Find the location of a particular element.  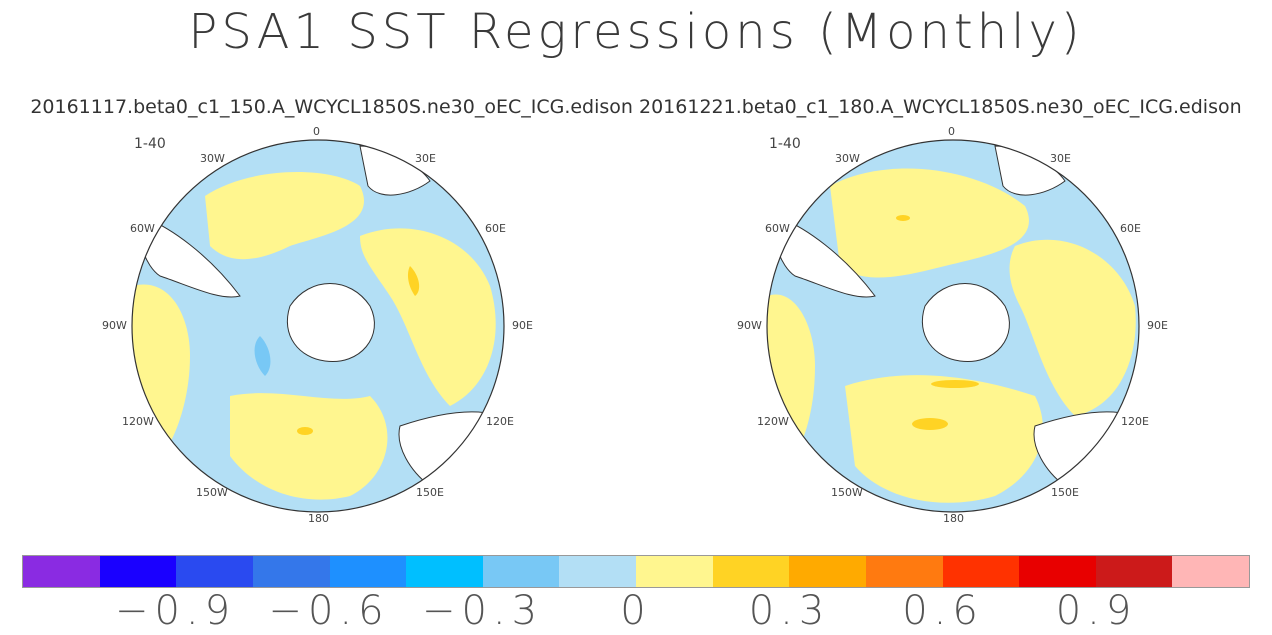

colorbar-labels: −0.9 −0.6 −0.3 0 0.3 0.6 0.9 is located at coordinates (636, 611).